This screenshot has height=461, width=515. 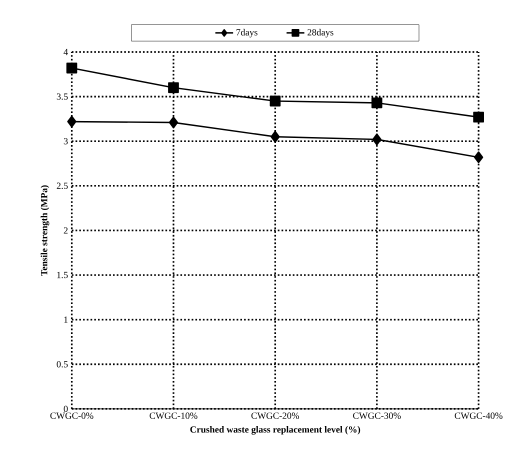 What do you see at coordinates (247, 33) in the screenshot?
I see `legend-label: 7days` at bounding box center [247, 33].